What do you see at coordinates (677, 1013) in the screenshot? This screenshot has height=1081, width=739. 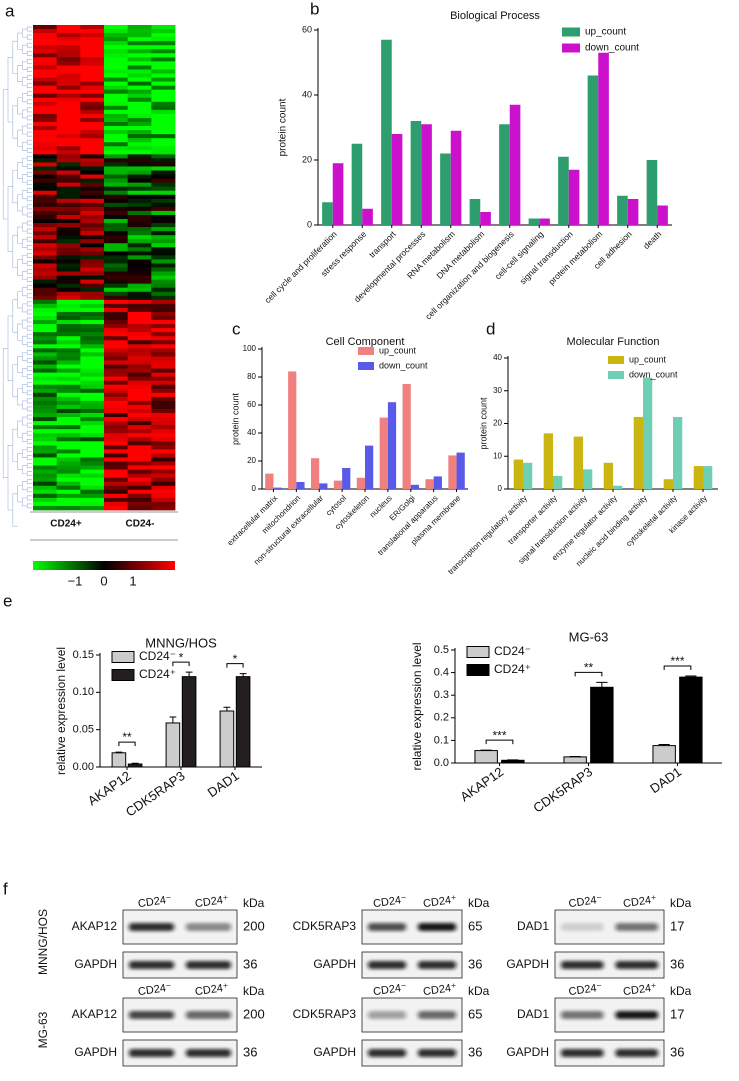 I see `size-label: 17` at bounding box center [677, 1013].